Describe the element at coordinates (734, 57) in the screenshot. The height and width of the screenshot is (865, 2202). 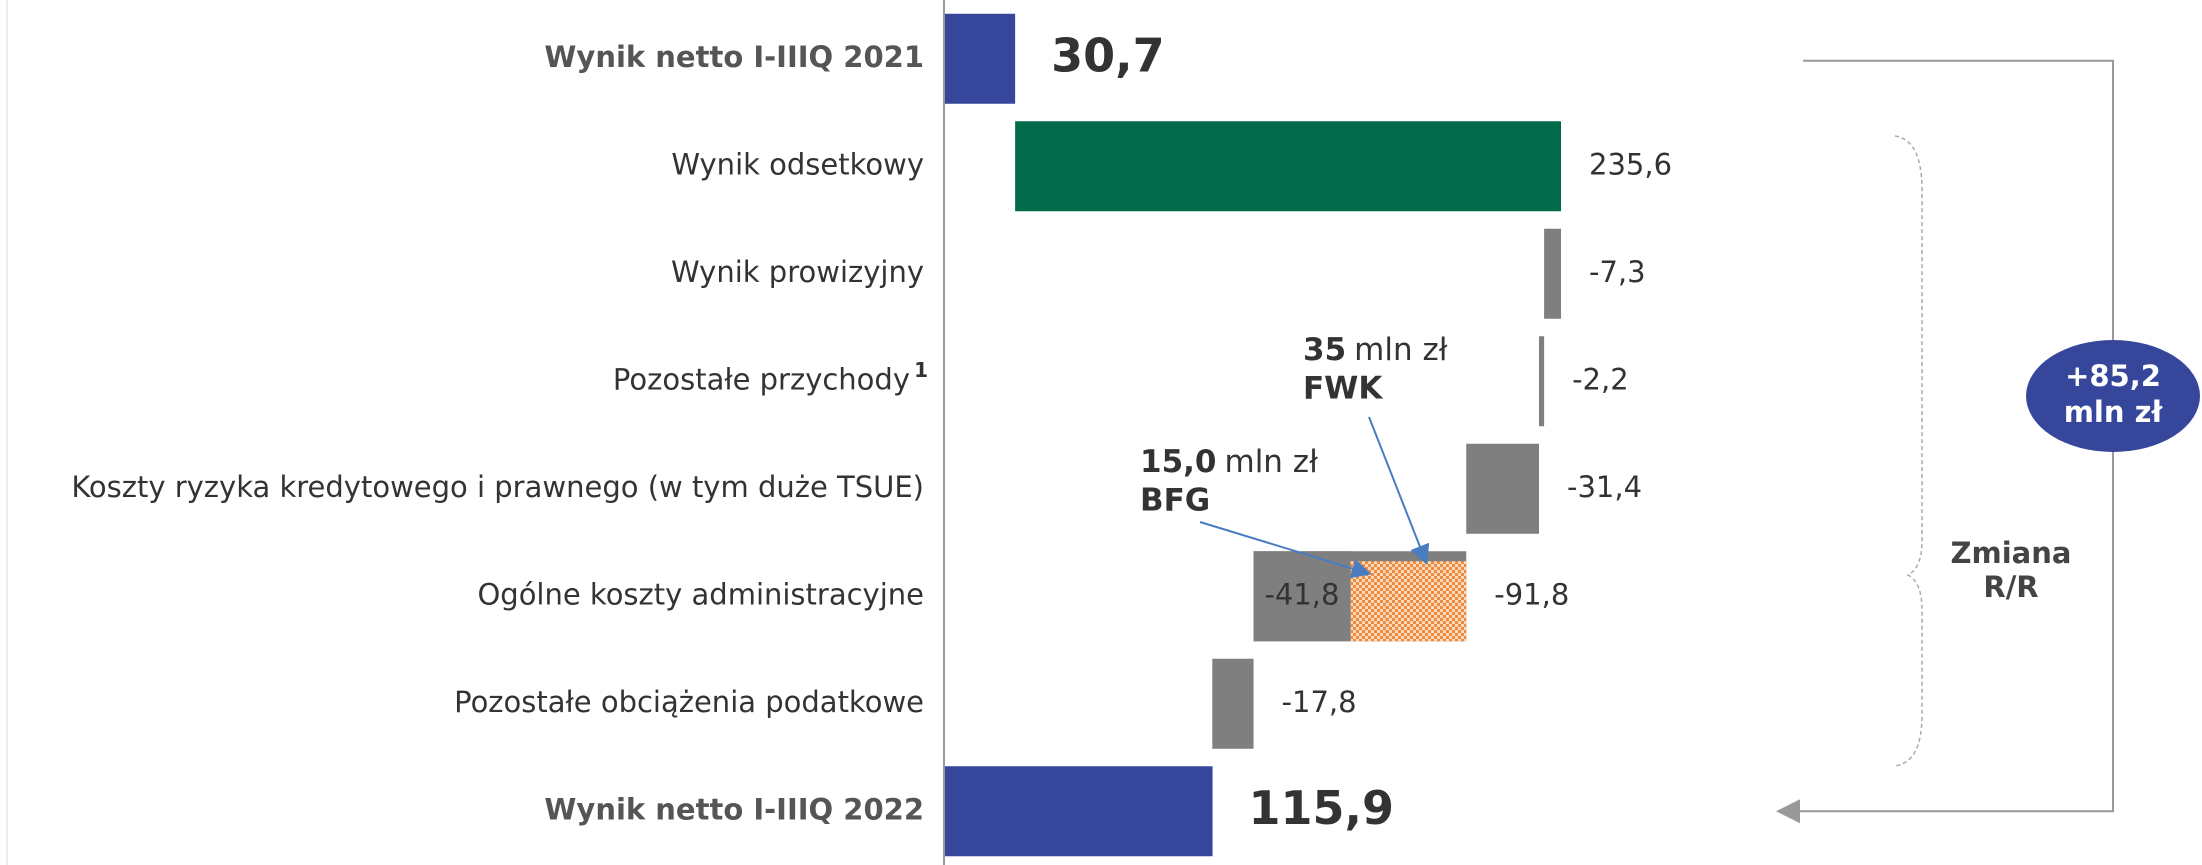
I see `total-category-label: Wynik netto I-IIIQ 2021` at that location.